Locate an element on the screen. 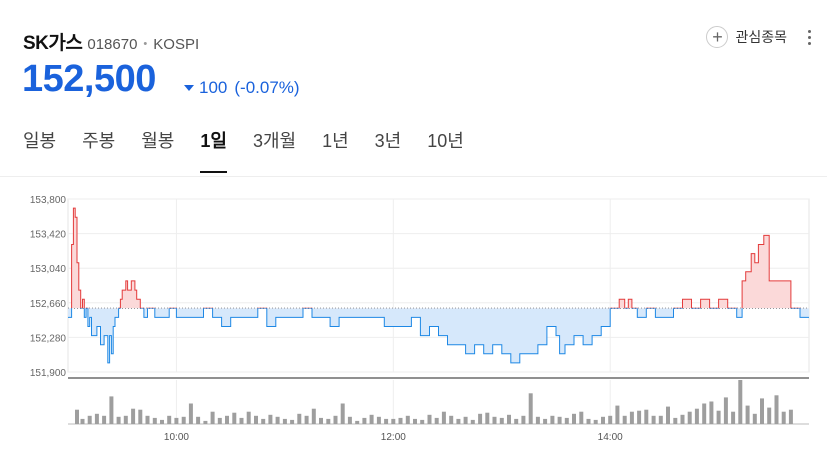  add-favorite-button: + 관심종목 is located at coordinates (746, 37).